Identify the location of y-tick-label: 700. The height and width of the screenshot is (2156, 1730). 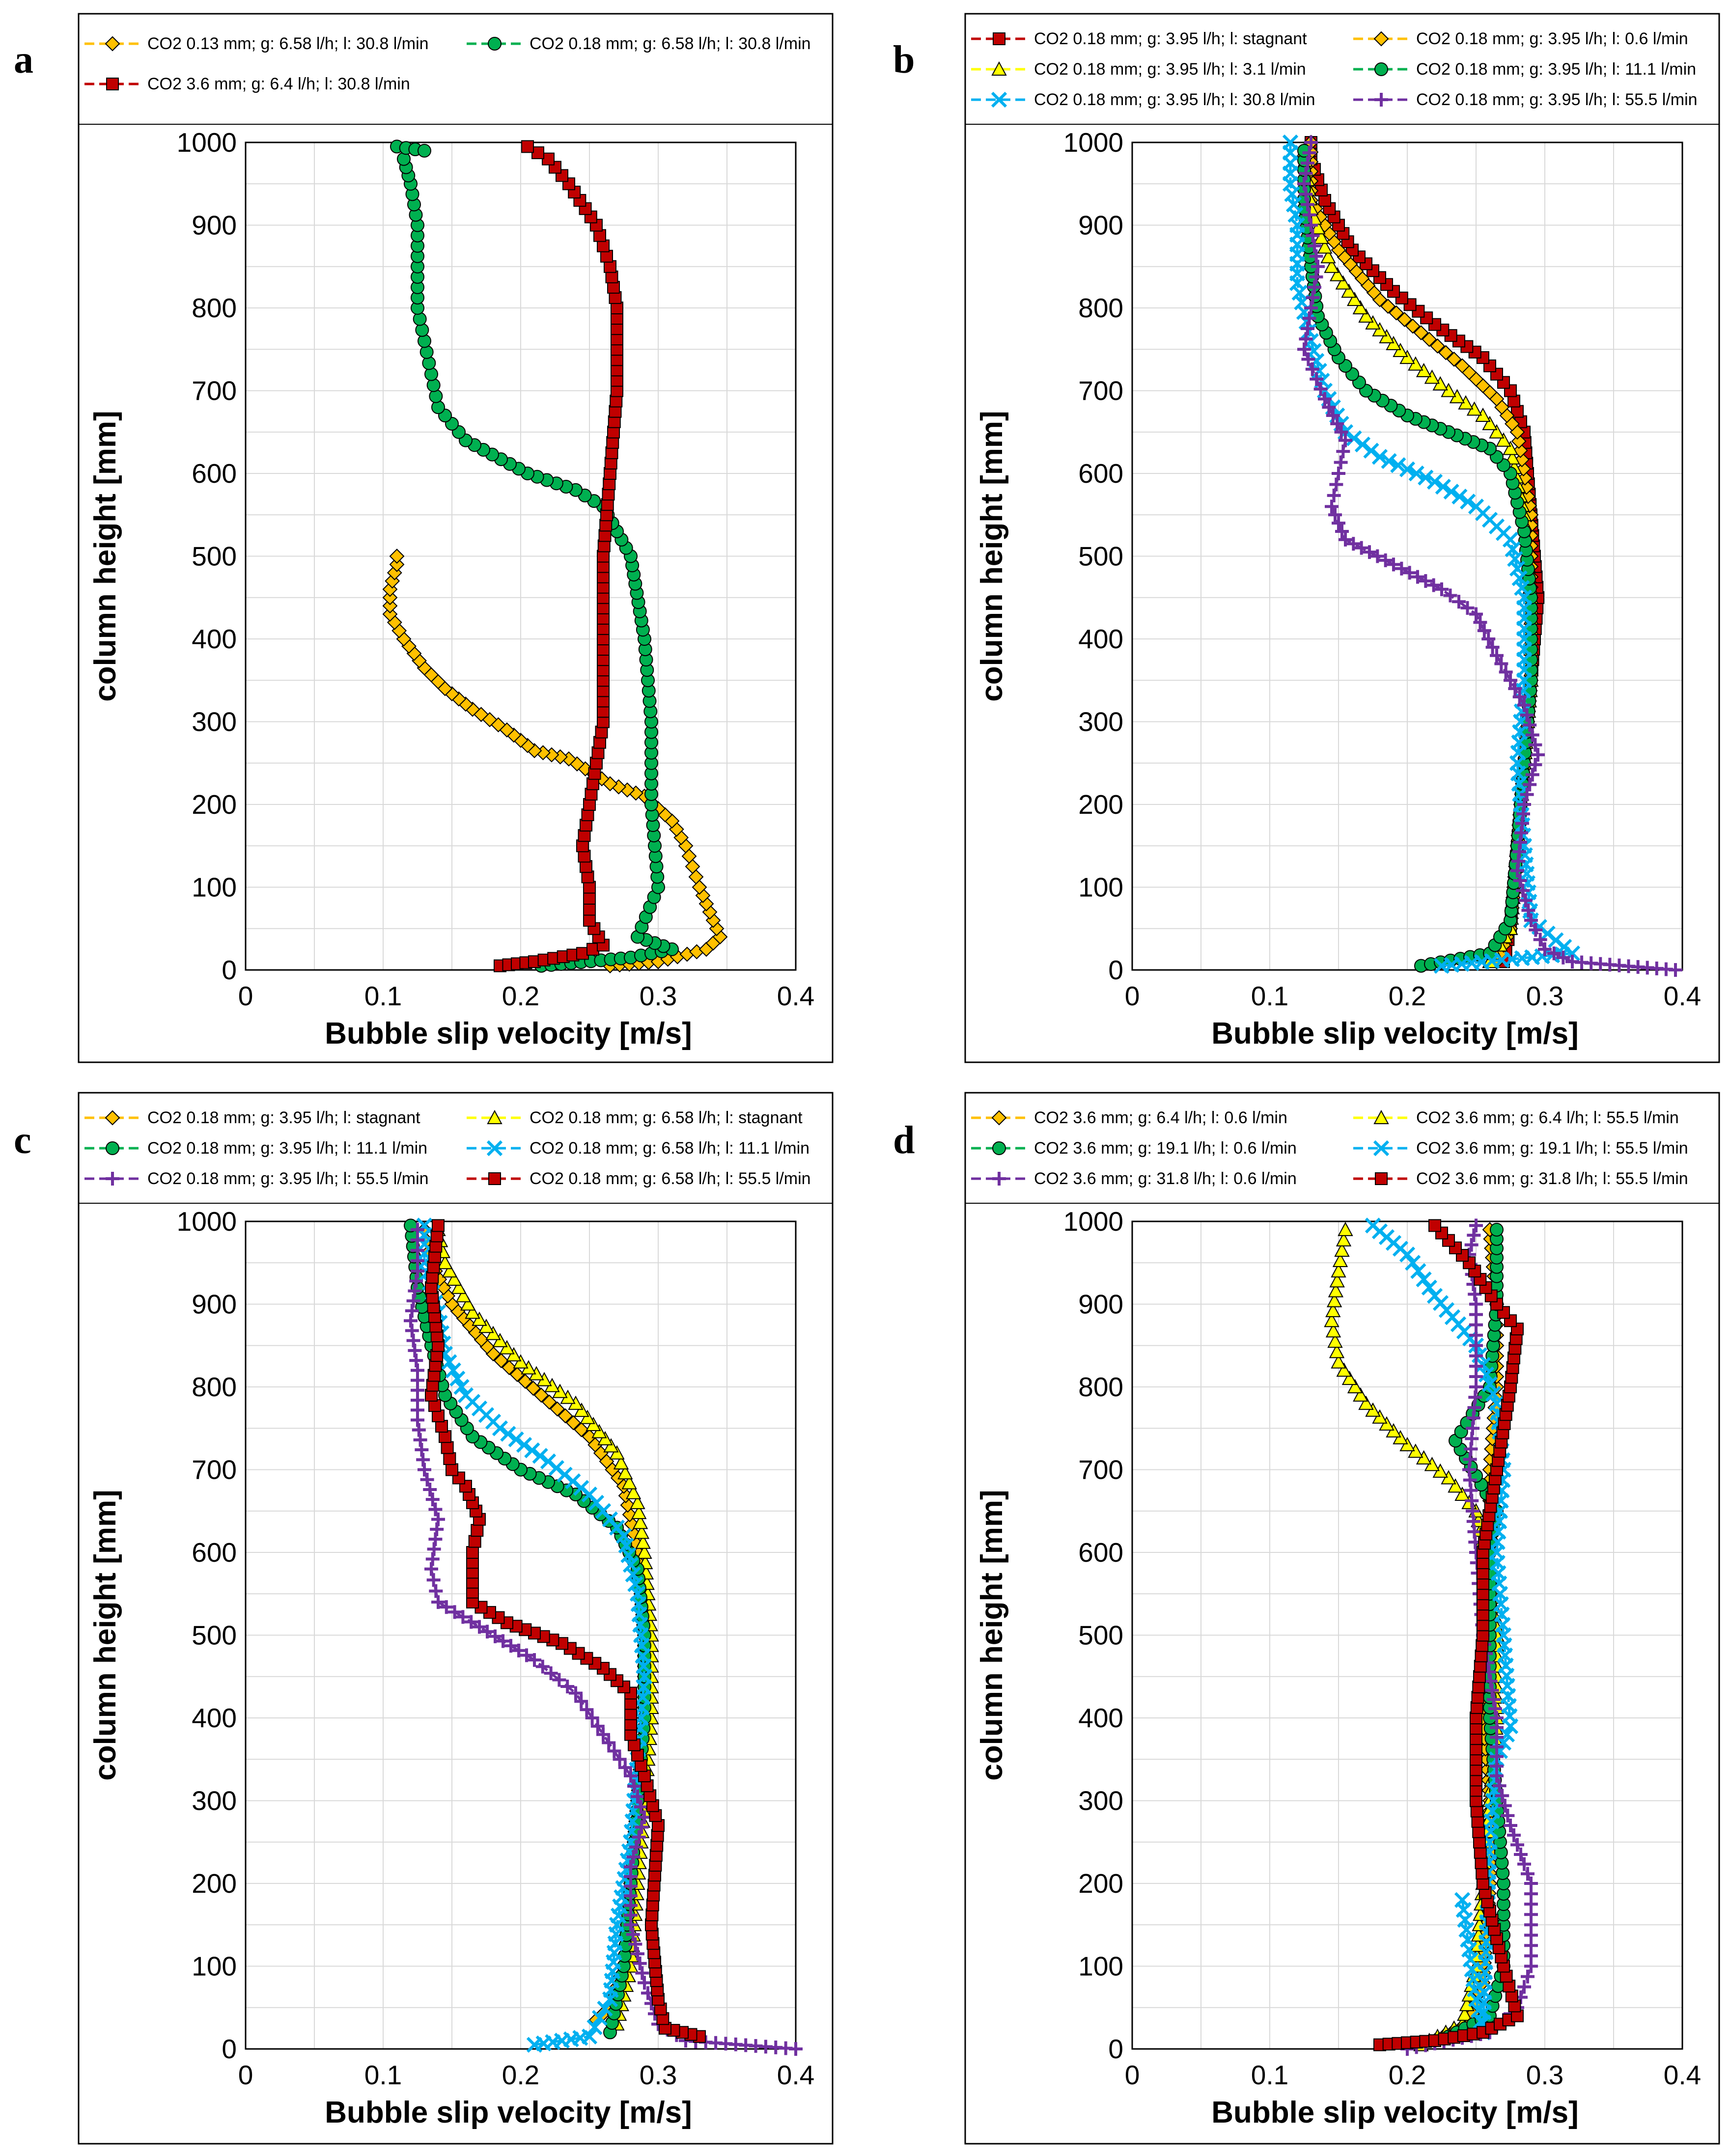
(214, 391).